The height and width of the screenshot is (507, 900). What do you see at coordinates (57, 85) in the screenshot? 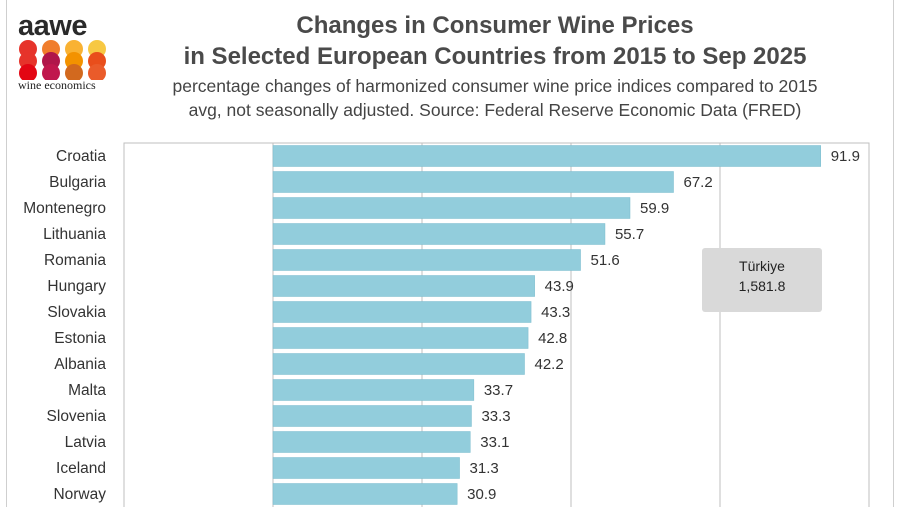
I see `logo-tagline: wine economics` at bounding box center [57, 85].